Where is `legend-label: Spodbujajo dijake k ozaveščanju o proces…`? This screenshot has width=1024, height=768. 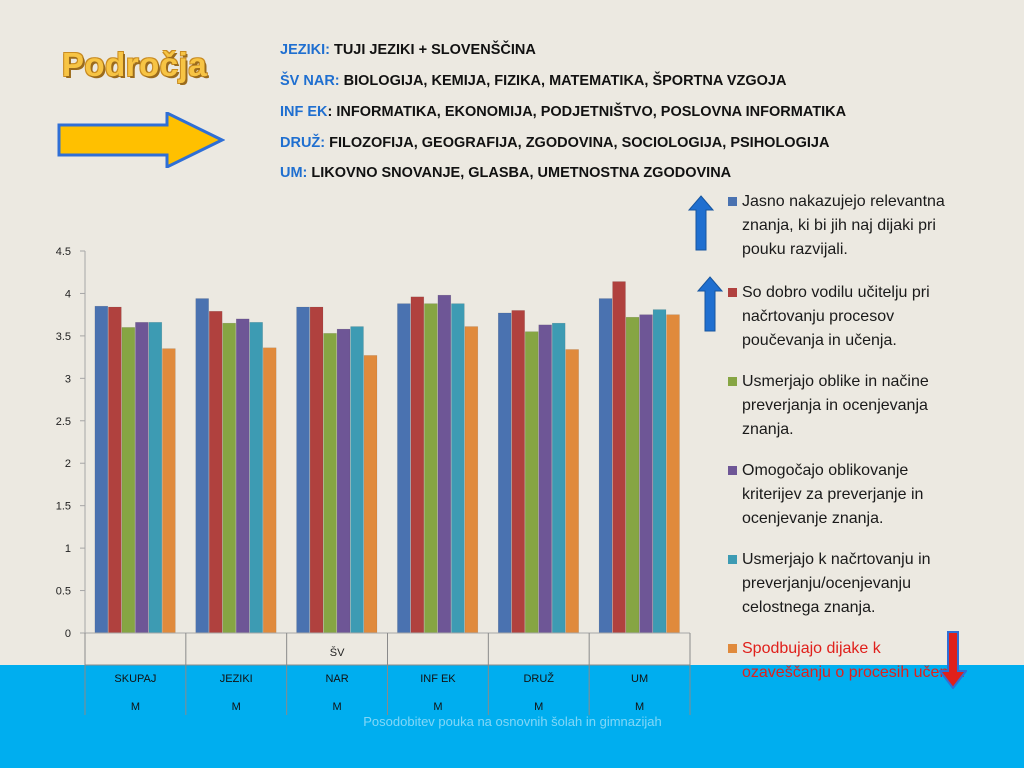
legend-label: Spodbujajo dijake k ozaveščanju o proces… is located at coordinates (854, 660).